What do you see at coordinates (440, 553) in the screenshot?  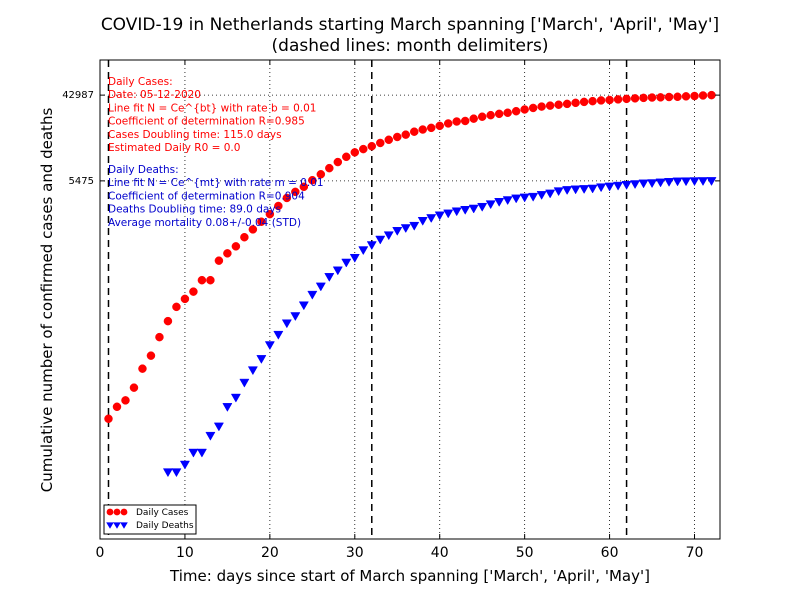 I see `x-tick-label: 40` at bounding box center [440, 553].